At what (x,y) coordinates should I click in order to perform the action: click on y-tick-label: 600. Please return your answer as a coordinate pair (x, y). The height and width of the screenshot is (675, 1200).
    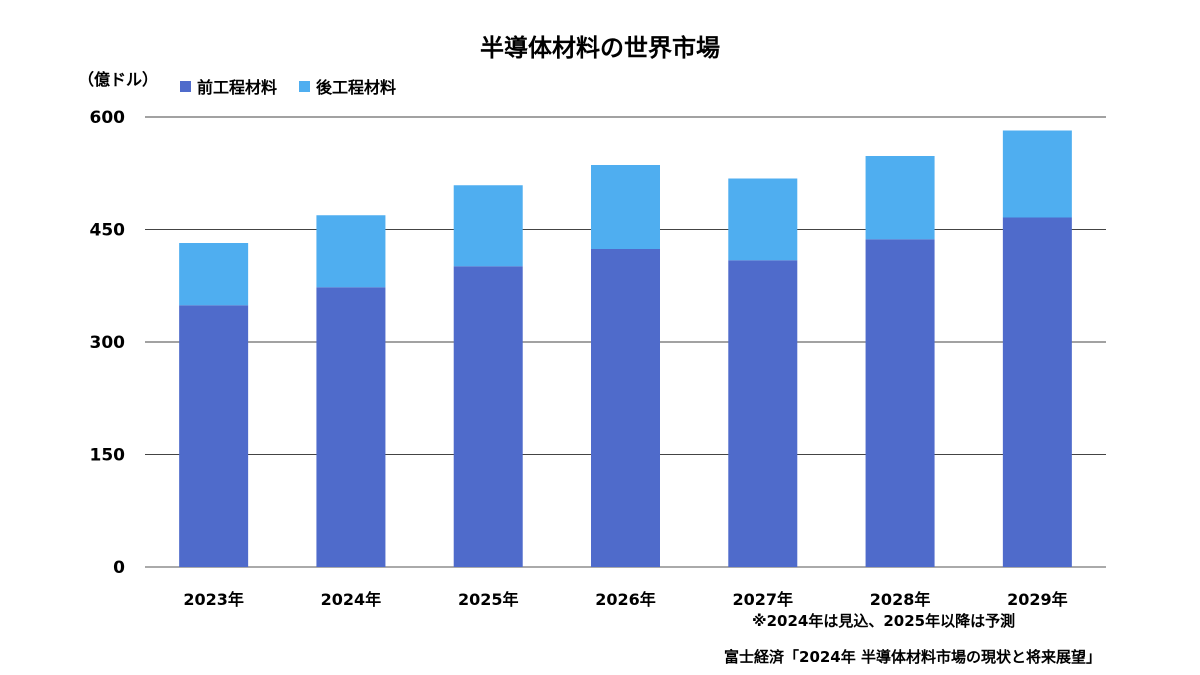
    Looking at the image, I should click on (108, 118).